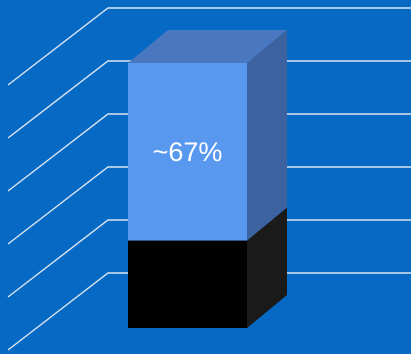 The width and height of the screenshot is (411, 354). Describe the element at coordinates (267, 267) in the screenshot. I see `bar-segment-0-side` at that location.